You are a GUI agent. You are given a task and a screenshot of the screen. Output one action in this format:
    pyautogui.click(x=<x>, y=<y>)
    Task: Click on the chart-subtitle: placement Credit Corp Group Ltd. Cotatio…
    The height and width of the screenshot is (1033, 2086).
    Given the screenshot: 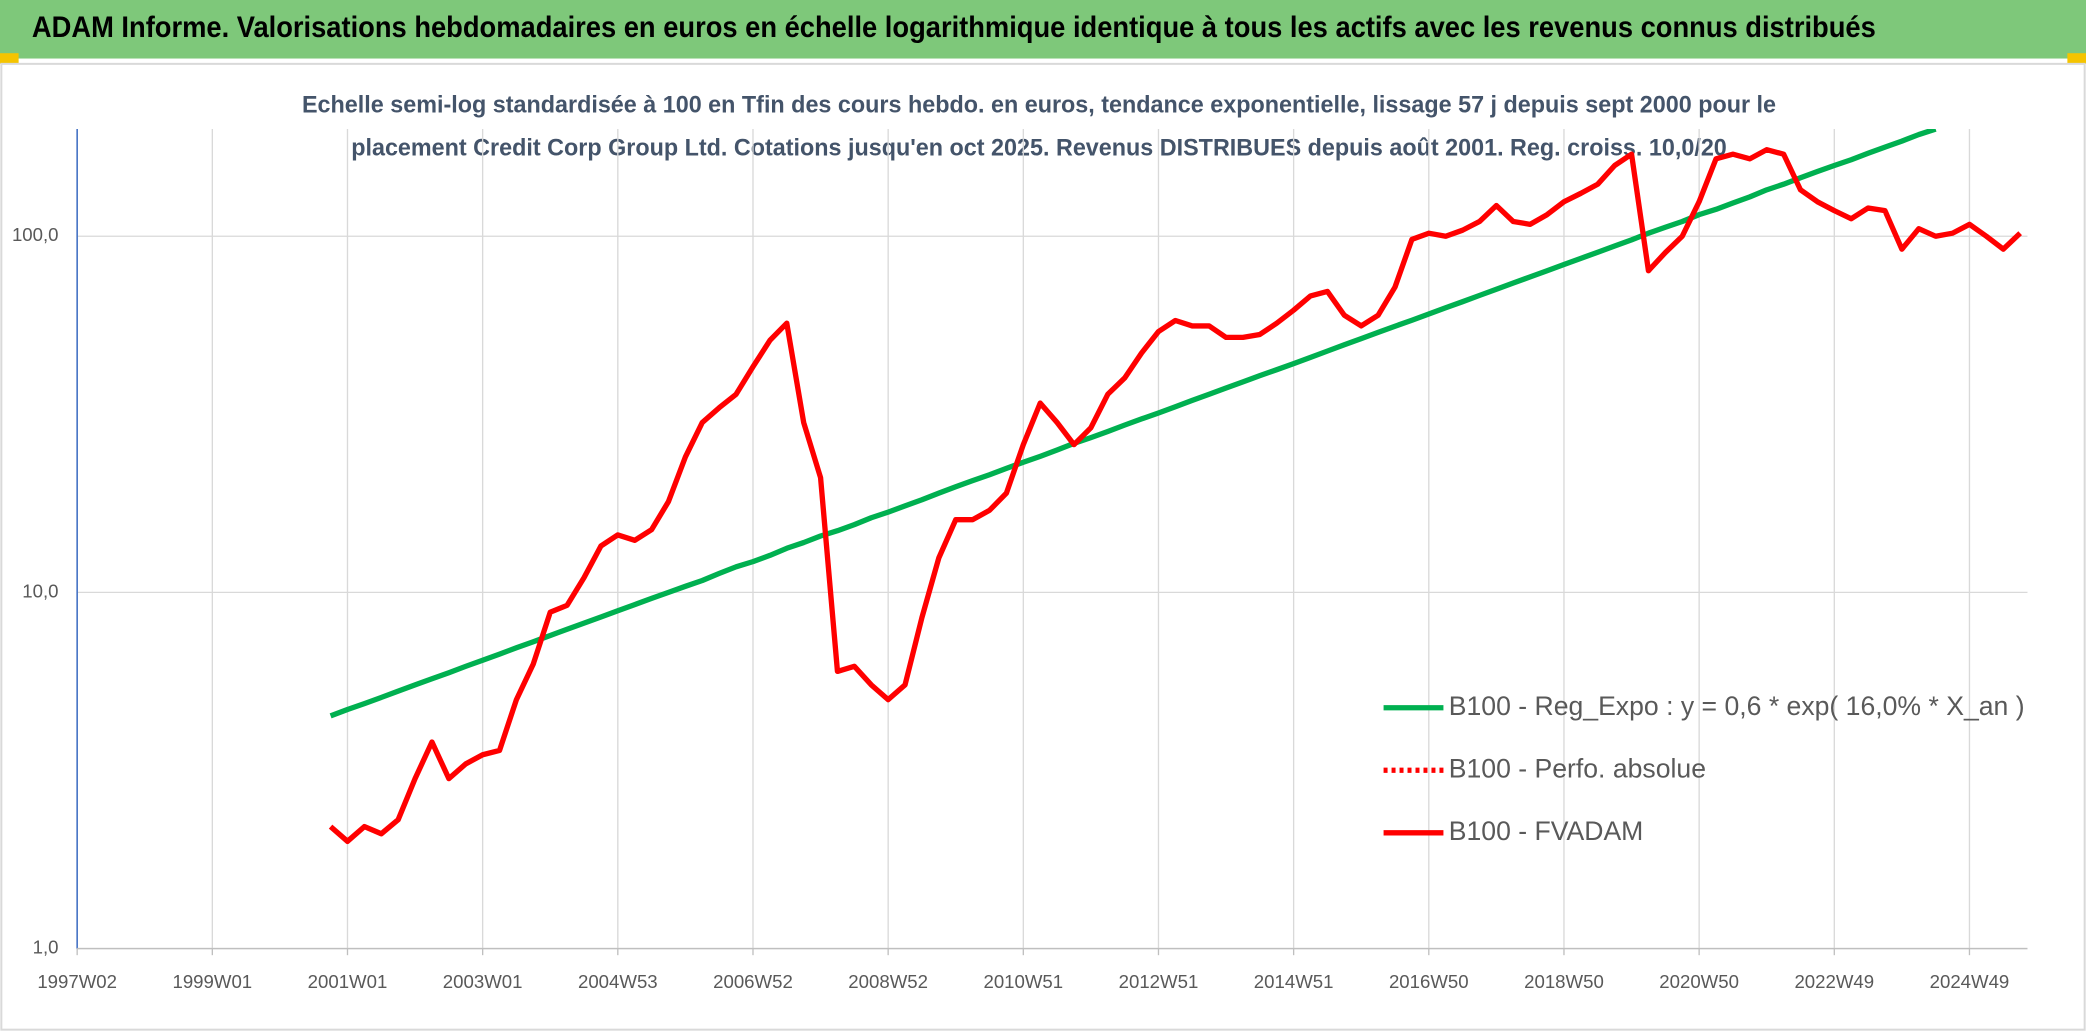 What is the action you would take?
    pyautogui.click(x=1039, y=147)
    